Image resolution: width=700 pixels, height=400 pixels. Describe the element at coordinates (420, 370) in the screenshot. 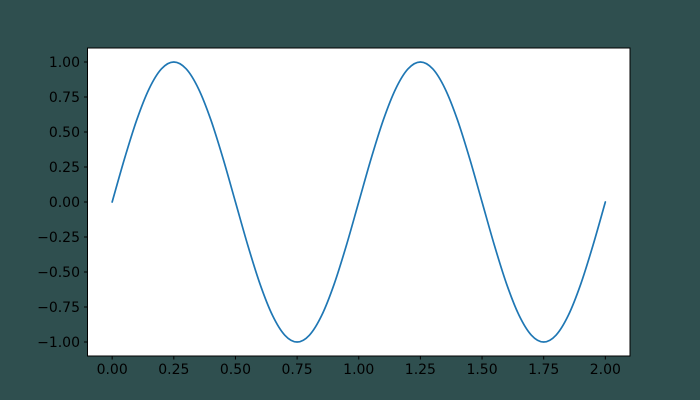

I see `x-tick-label: 1.25` at that location.